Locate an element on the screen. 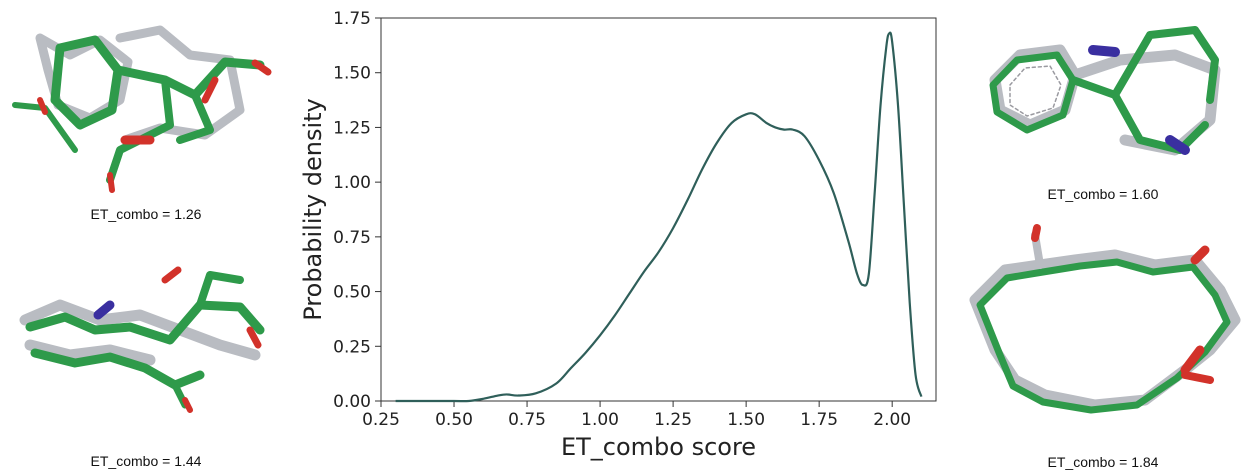 The image size is (1249, 470). y-tick-label: 0.00 is located at coordinates (352, 402).